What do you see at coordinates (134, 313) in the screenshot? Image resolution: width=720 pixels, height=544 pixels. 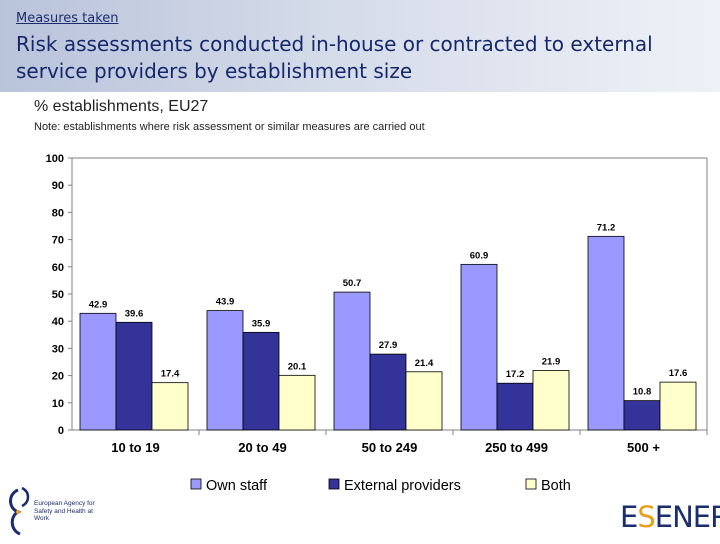 I see `data-label: 39.6` at bounding box center [134, 313].